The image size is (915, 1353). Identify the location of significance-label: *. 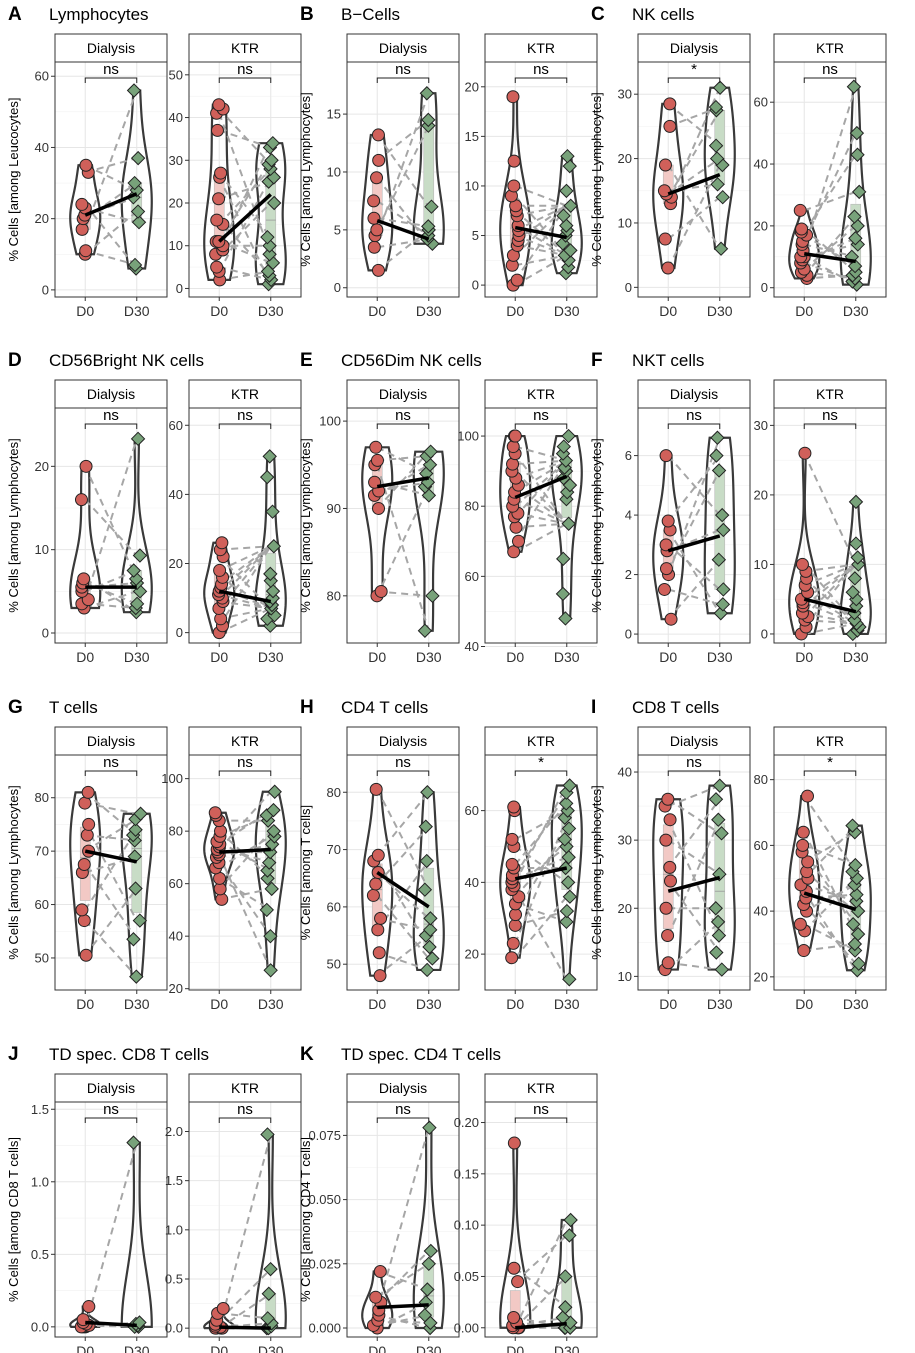
(541, 762).